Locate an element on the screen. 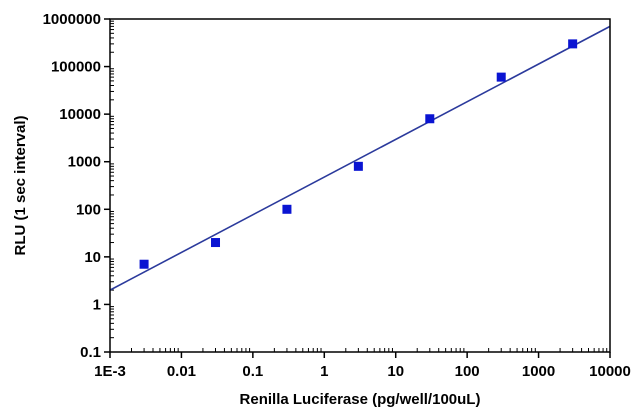  y-tick-label: 10000 is located at coordinates (80, 114).